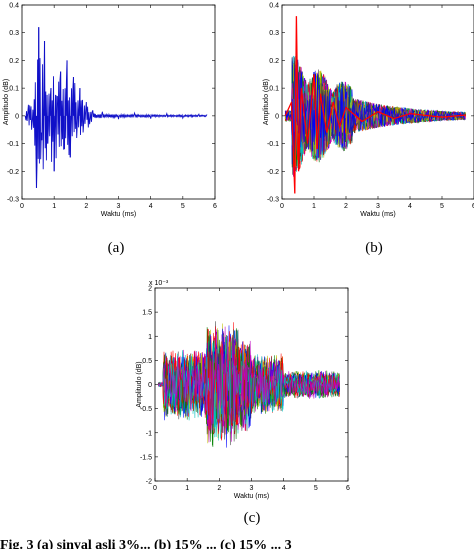 Image resolution: width=474 pixels, height=549 pixels. What do you see at coordinates (14, 6) in the screenshot?
I see `y-tick-label-a: 0.4` at bounding box center [14, 6].